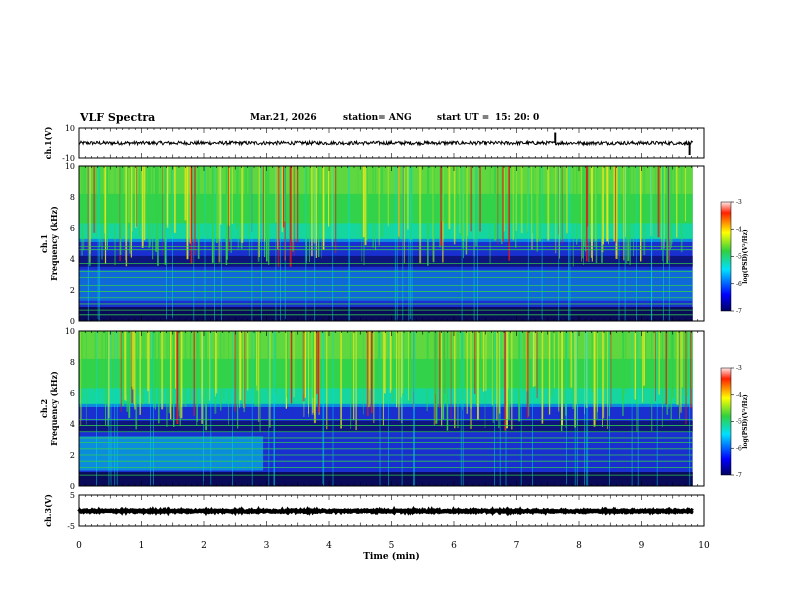 The height and width of the screenshot is (612, 792). I want to click on xtick-label-7: 7, so click(517, 546).